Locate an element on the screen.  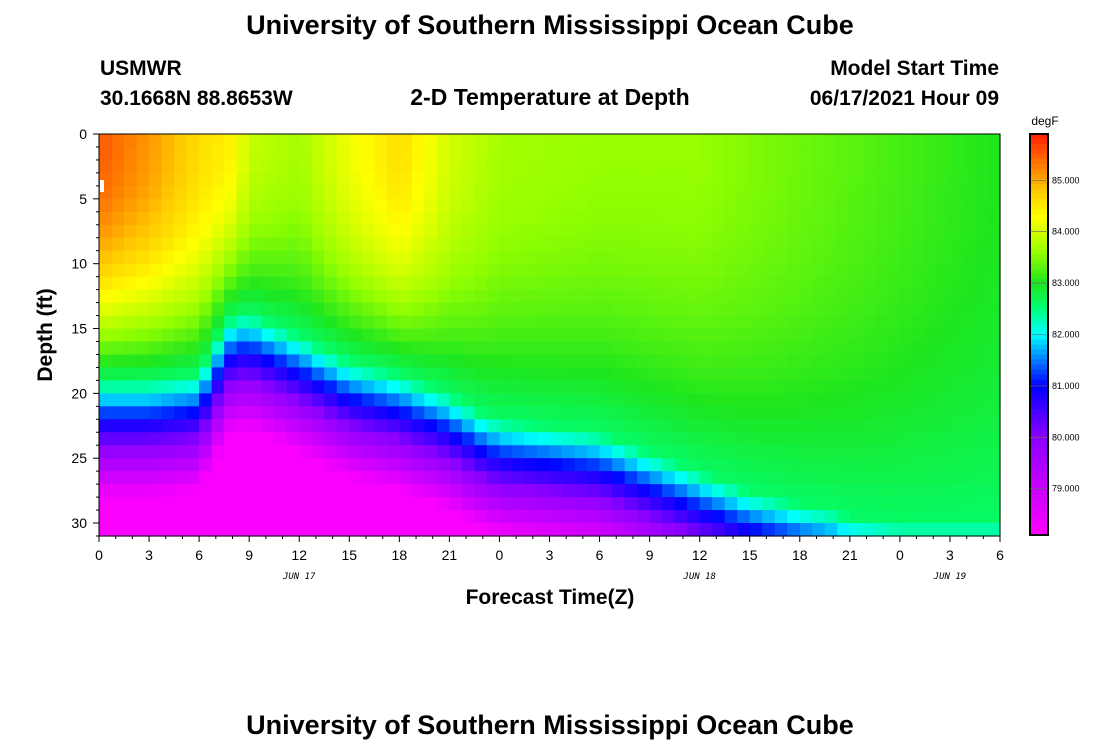
x-tick-label: 6 is located at coordinates (1000, 555).